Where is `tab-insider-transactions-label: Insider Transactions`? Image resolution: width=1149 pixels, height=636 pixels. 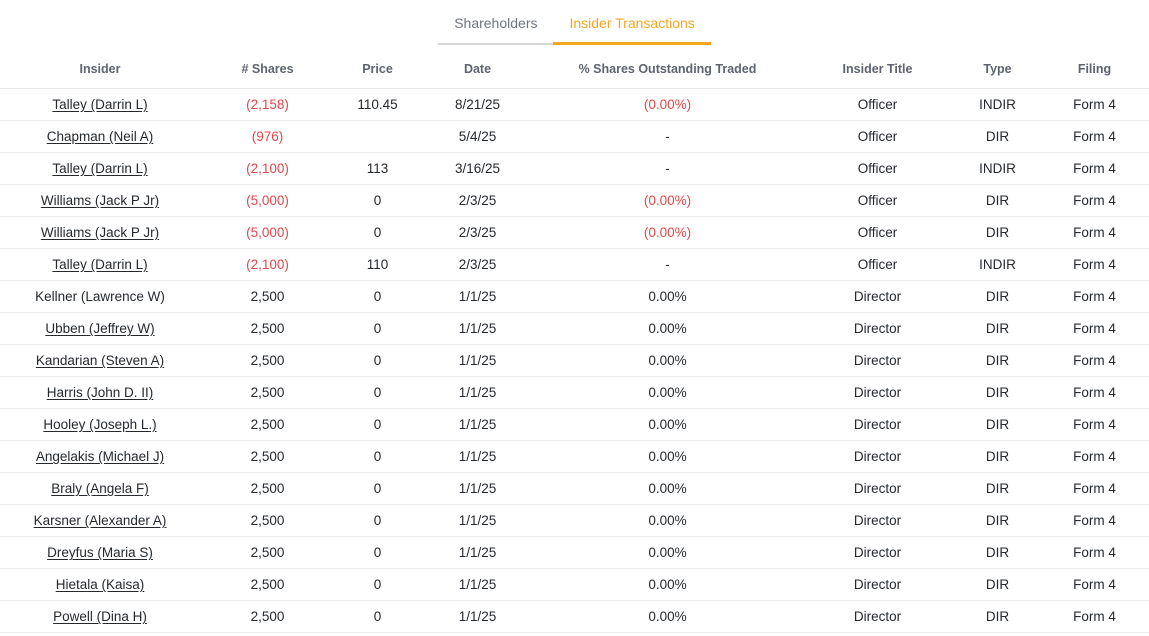
tab-insider-transactions-label: Insider Transactions is located at coordinates (632, 23).